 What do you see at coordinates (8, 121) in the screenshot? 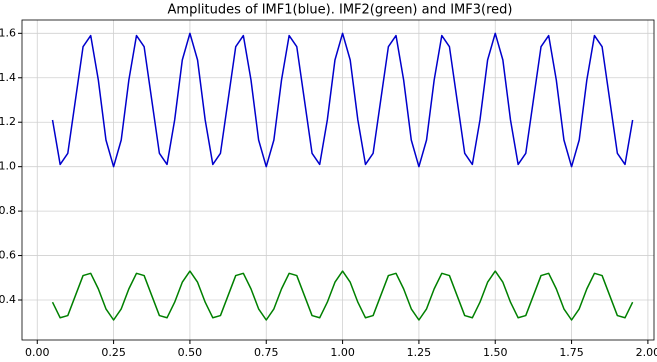
I see `y-tick-label: 1.2` at bounding box center [8, 121].